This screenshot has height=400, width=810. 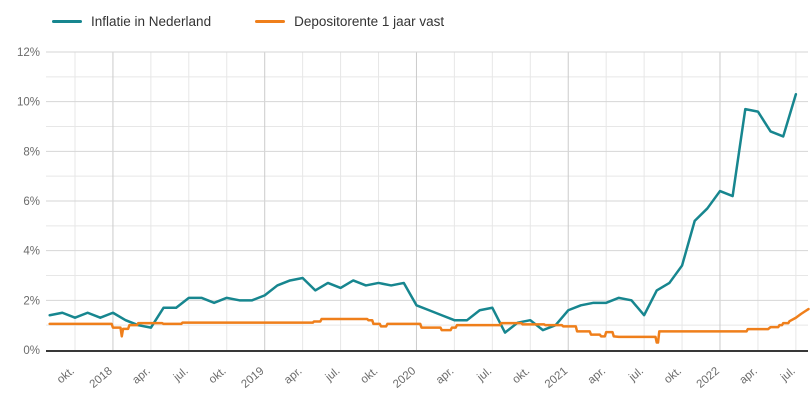 I want to click on legend-label-deposit-rate: Depositorente 1 jaar vast, so click(x=369, y=21).